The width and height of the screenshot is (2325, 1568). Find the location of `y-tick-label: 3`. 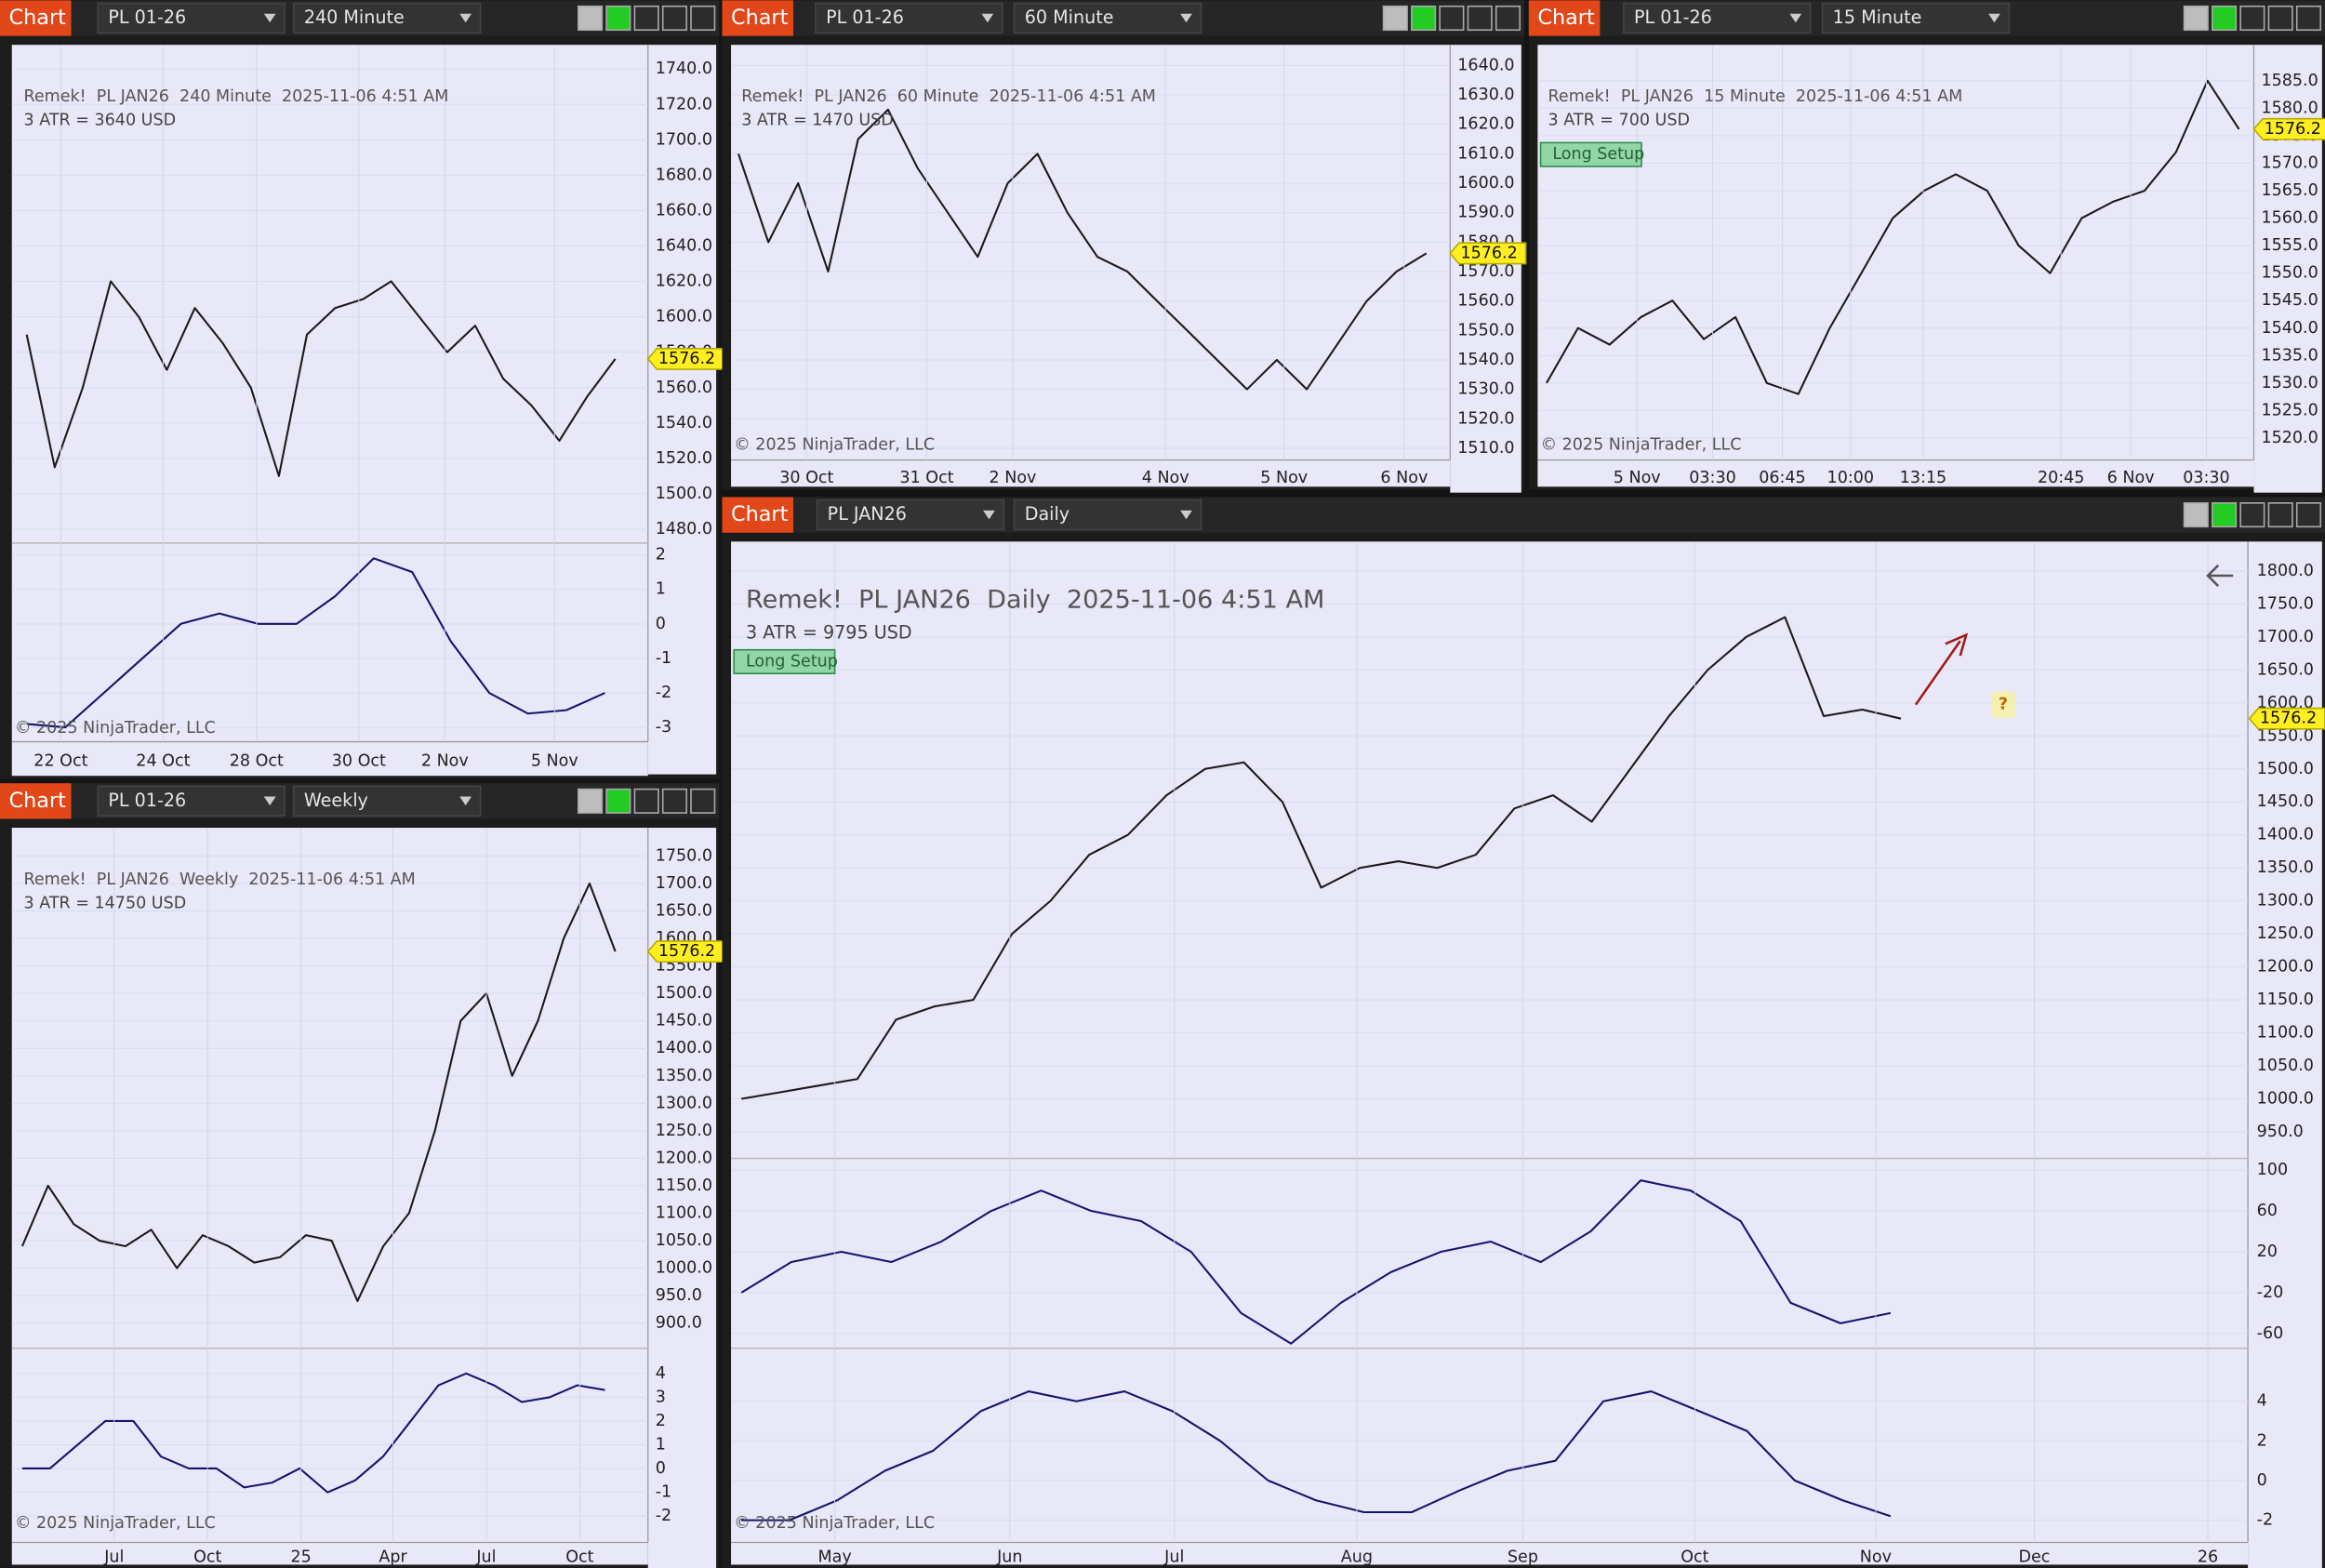

y-tick-label: 3 is located at coordinates (661, 1397).